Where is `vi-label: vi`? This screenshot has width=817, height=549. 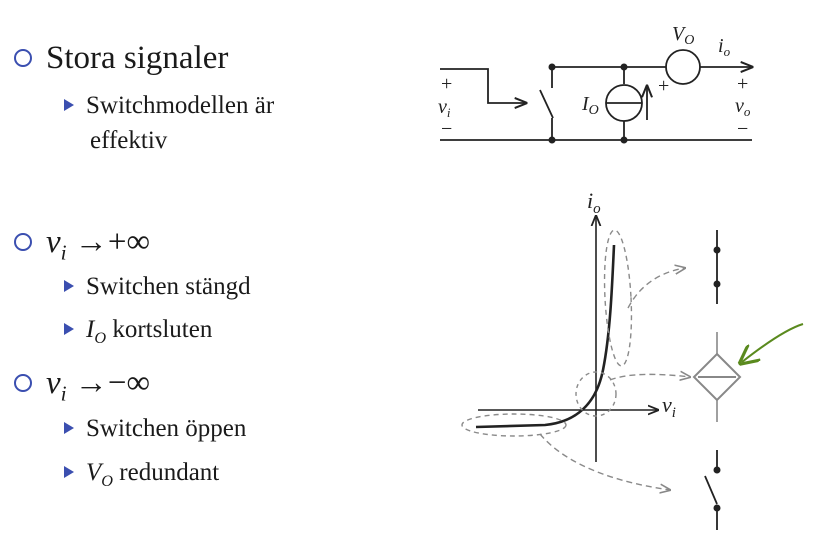
vi-label: vi is located at coordinates (444, 108).